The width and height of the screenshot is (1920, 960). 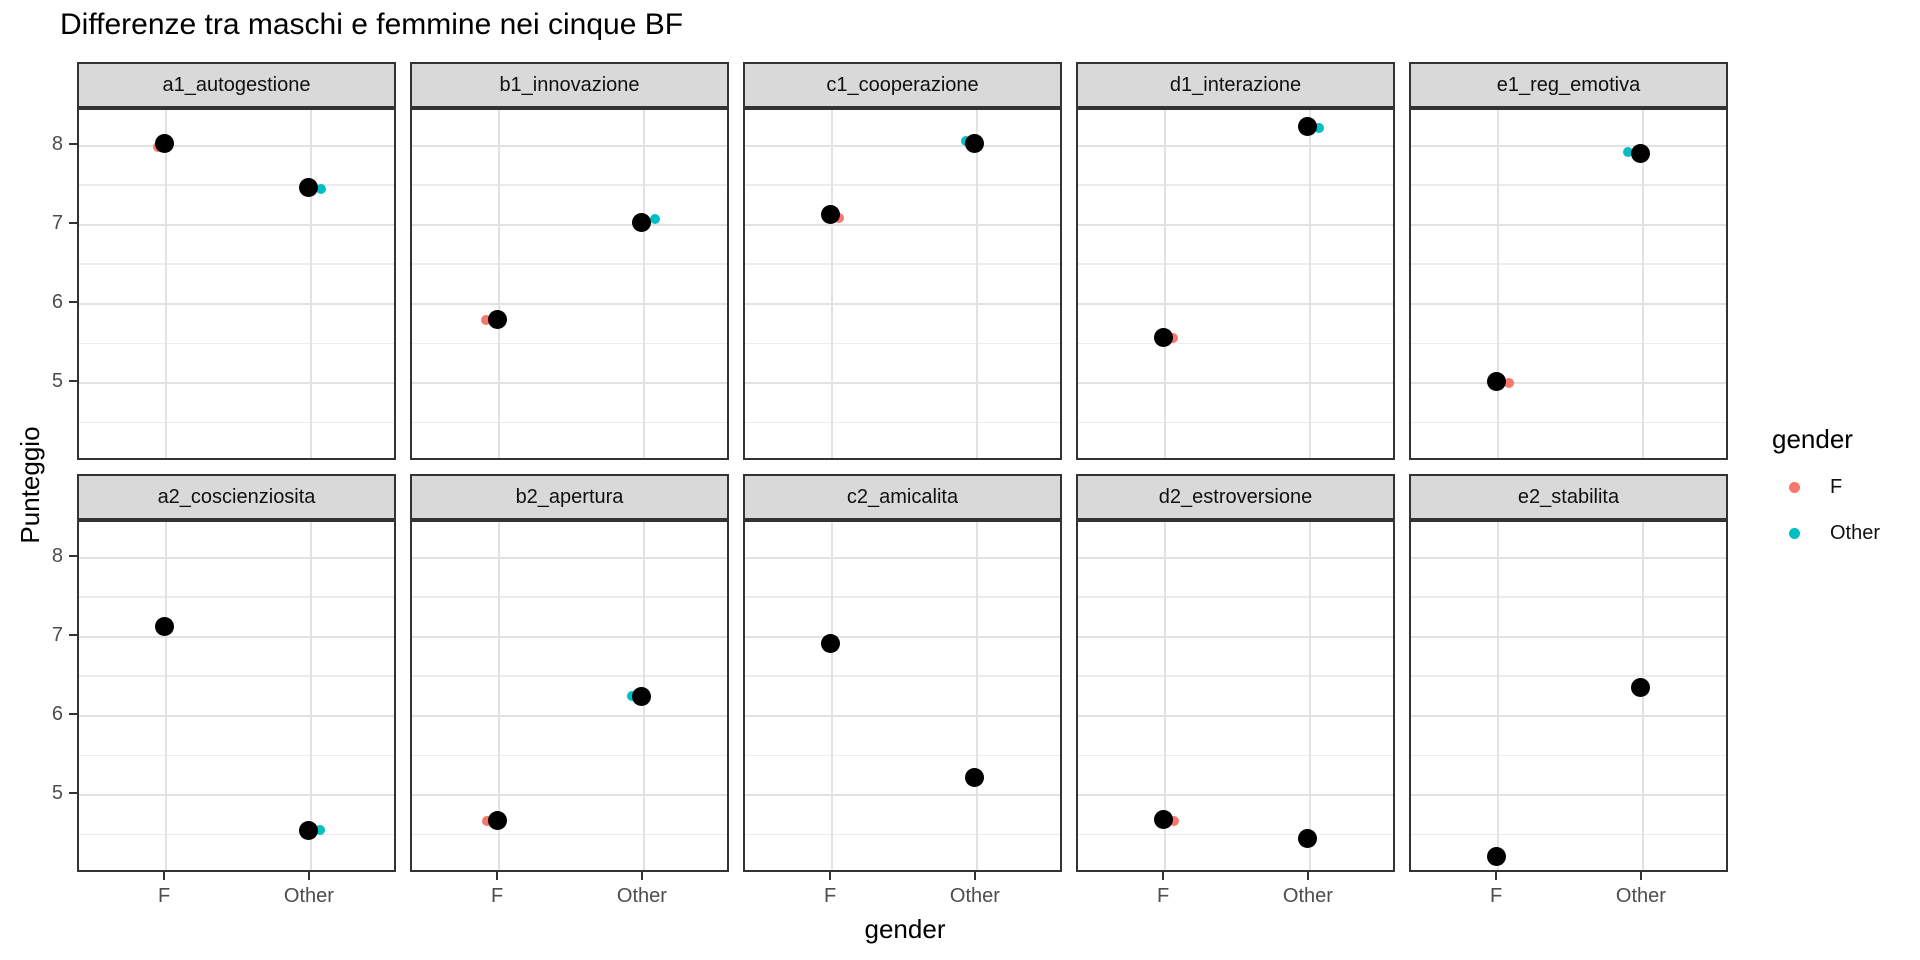 What do you see at coordinates (309, 187) in the screenshot?
I see `data-point-a1_autogestione-Other-black` at bounding box center [309, 187].